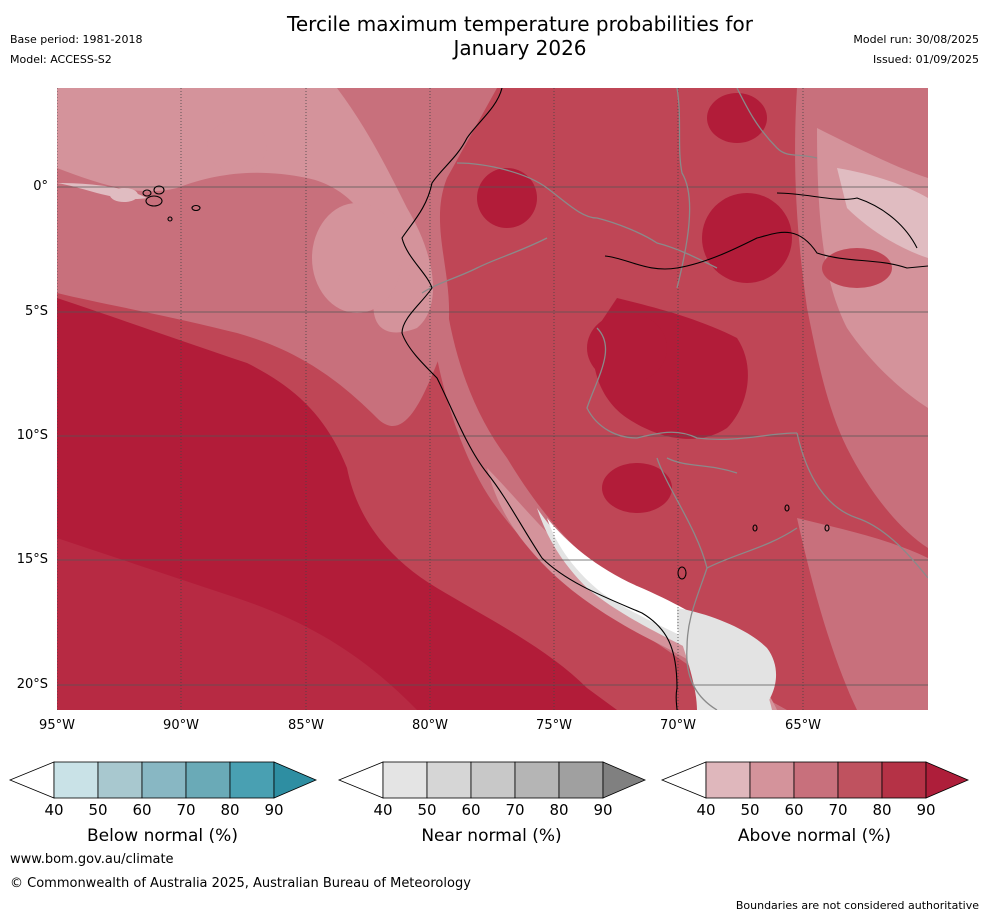  Describe the element at coordinates (492, 780) in the screenshot. I see `colorbar-near-normal` at that location.